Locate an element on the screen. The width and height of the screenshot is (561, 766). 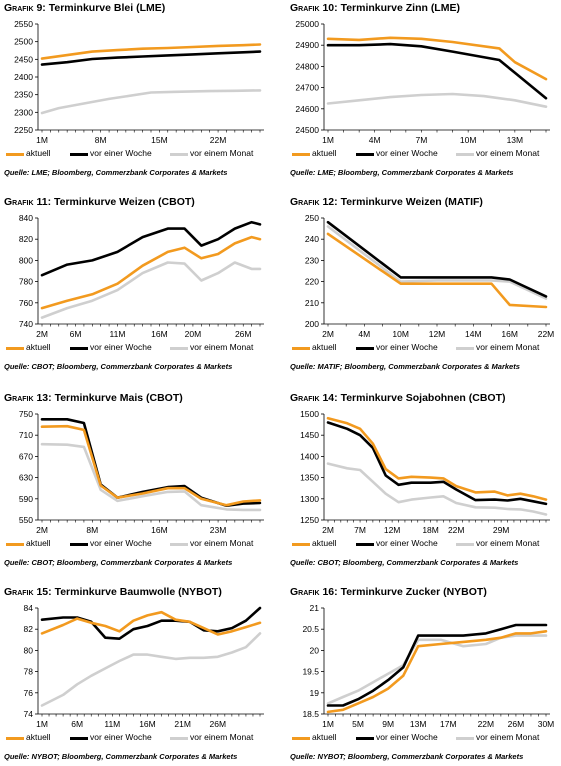
y-tick-label: 1250 is located at coordinates (309, 520).